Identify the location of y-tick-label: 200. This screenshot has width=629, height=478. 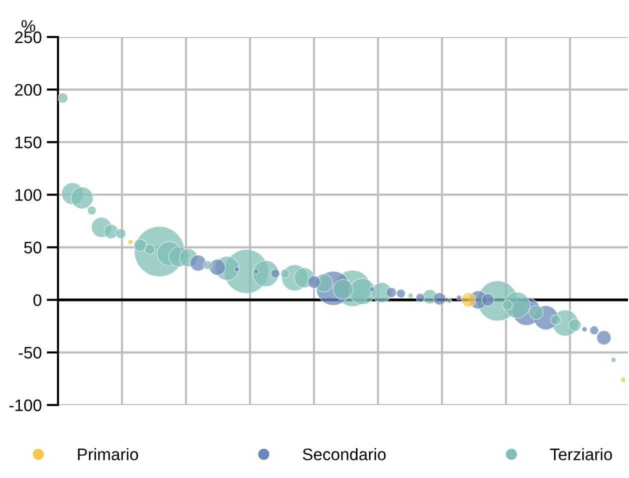
(28, 90).